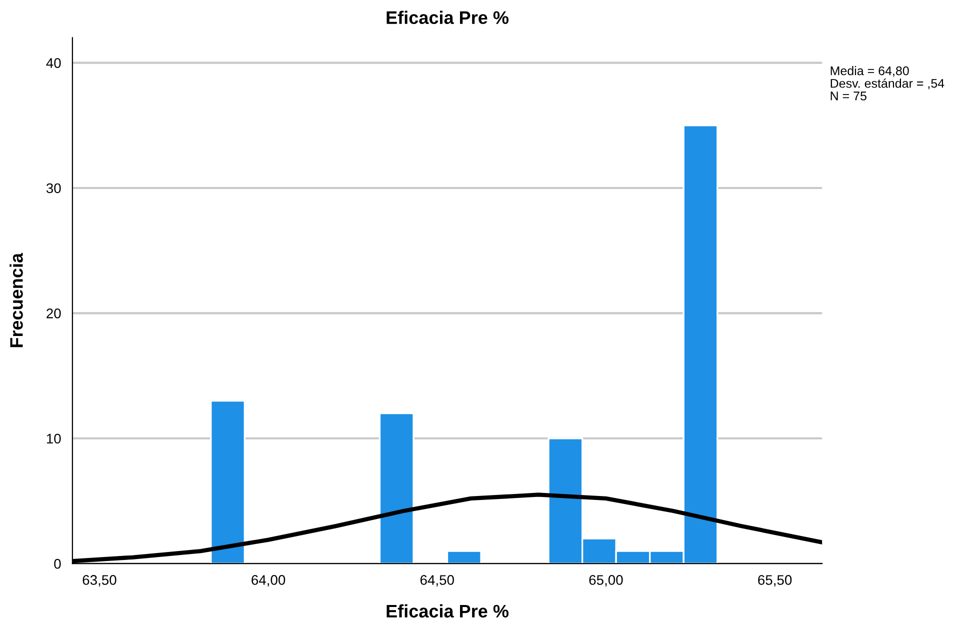 Image resolution: width=966 pixels, height=629 pixels. I want to click on x-tick-label: 64,00, so click(269, 581).